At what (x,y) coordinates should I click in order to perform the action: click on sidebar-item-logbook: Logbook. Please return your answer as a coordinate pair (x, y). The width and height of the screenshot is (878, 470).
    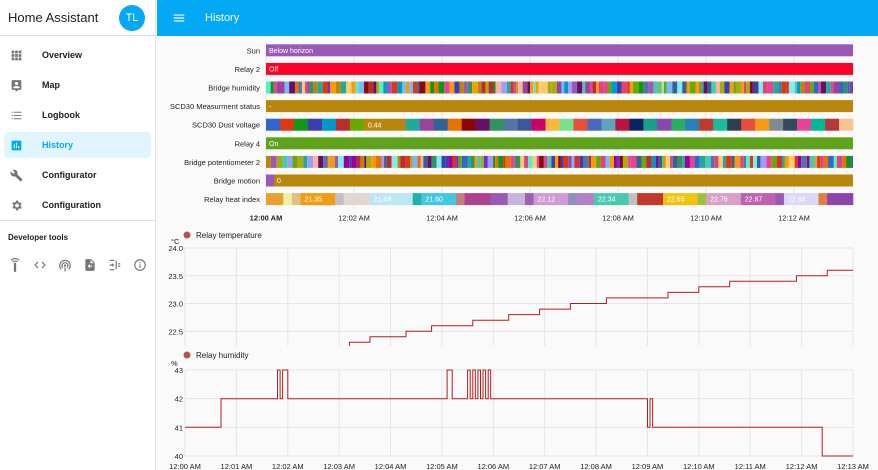
    Looking at the image, I should click on (77, 115).